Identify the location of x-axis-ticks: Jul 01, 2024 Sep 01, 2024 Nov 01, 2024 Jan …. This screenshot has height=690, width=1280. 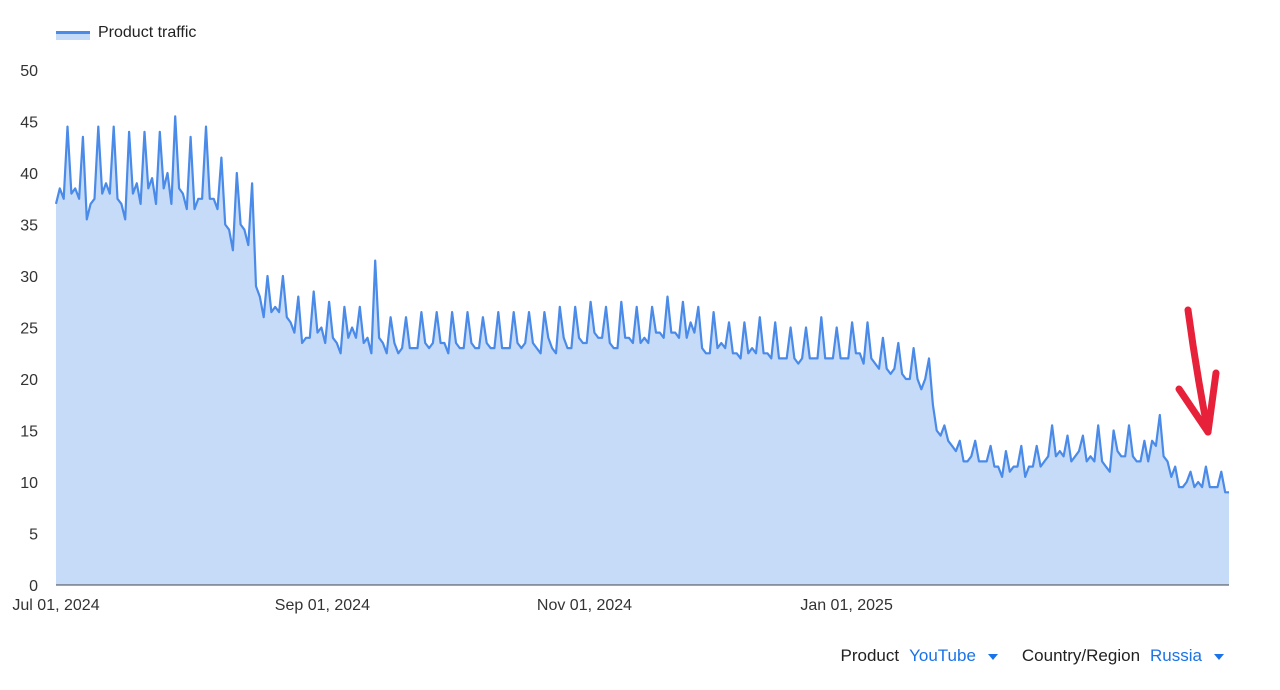
(452, 605).